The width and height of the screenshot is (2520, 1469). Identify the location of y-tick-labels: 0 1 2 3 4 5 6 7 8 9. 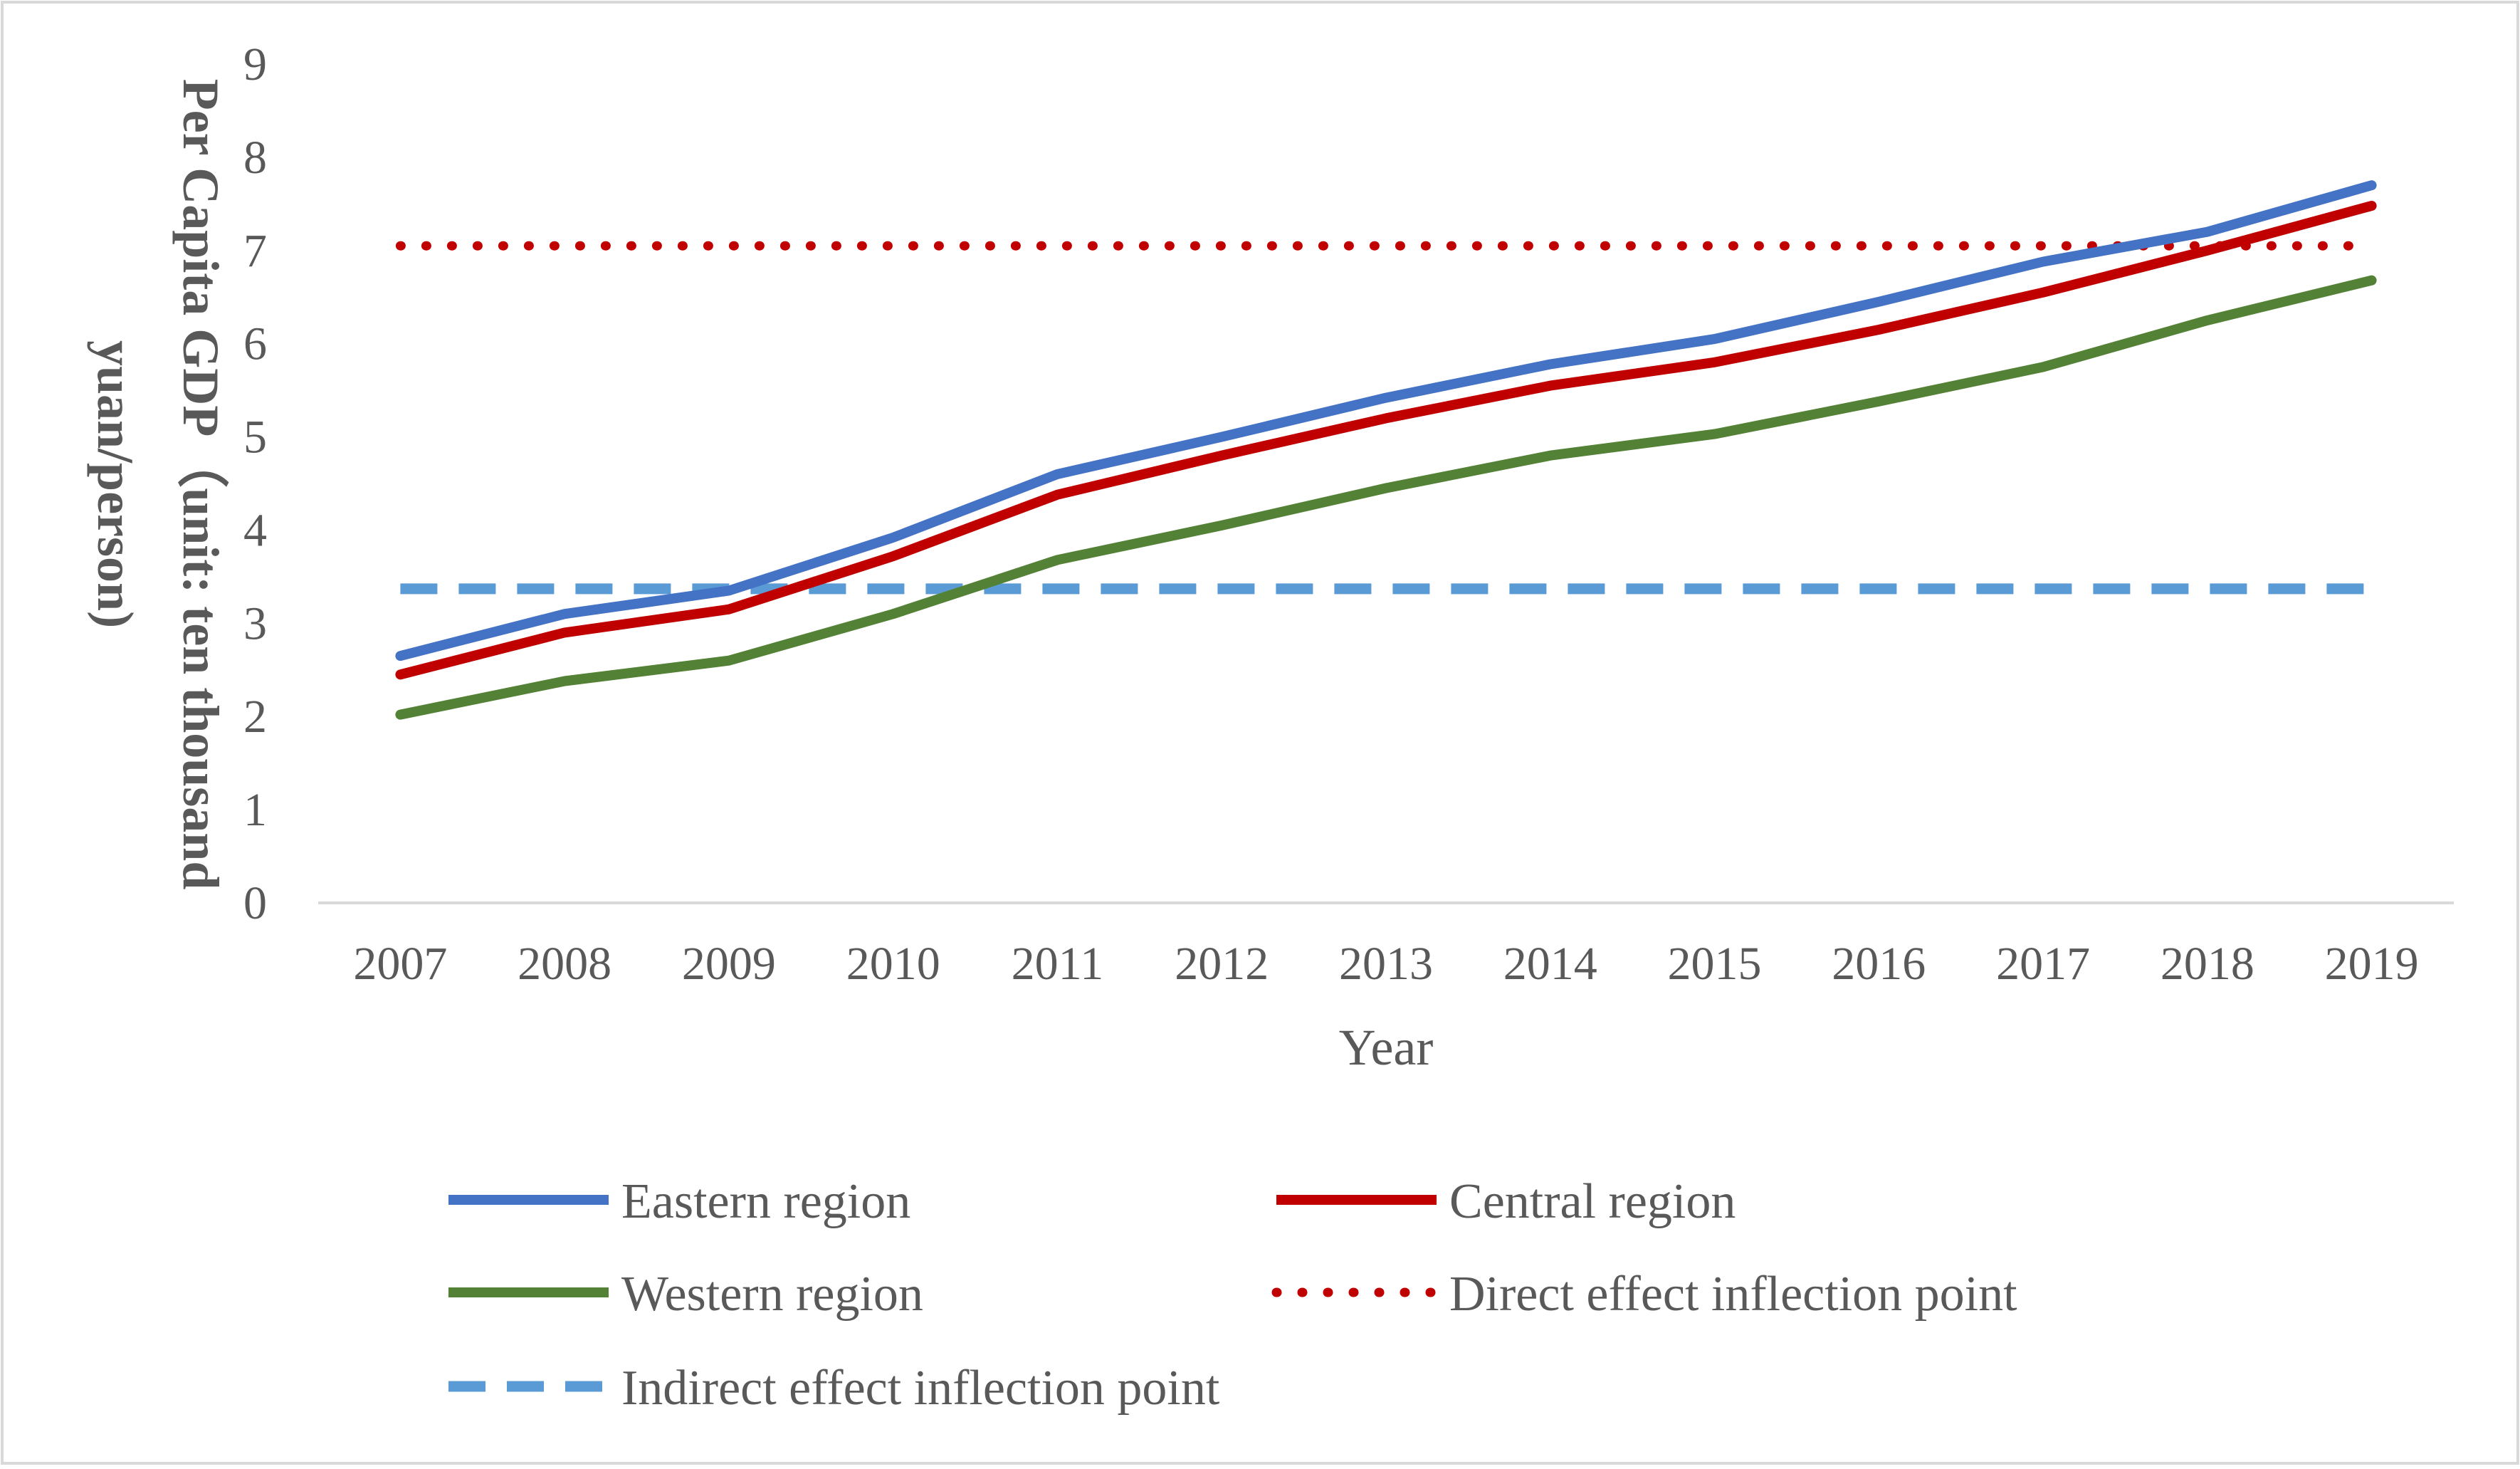
(255, 483).